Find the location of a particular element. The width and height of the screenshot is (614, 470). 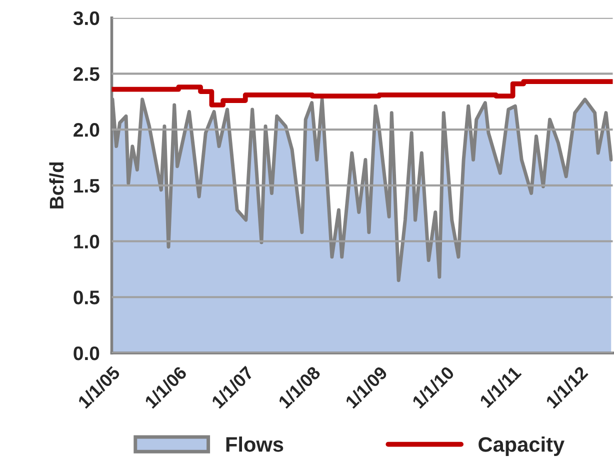

y-axis-title: Bcf/d is located at coordinates (56, 185).